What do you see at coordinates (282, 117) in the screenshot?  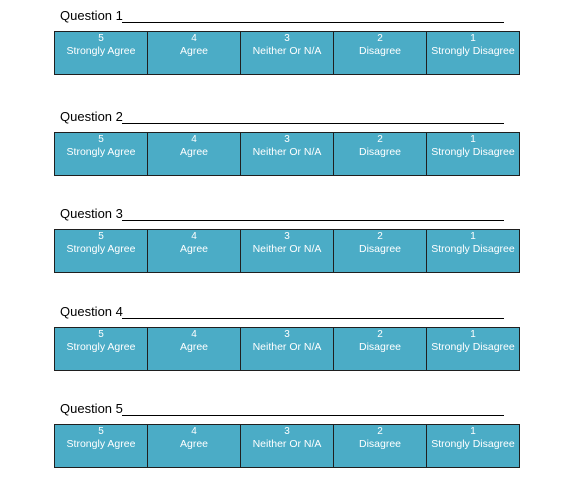 I see `question-line: Question 2` at bounding box center [282, 117].